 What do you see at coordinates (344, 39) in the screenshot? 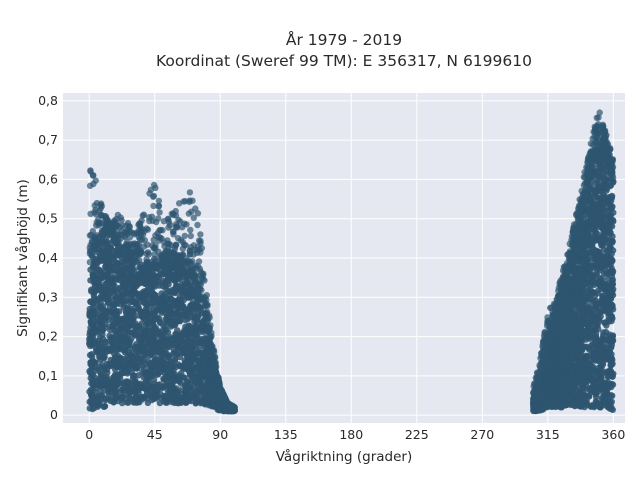
I see `chart-title: År 1979 - 2019` at bounding box center [344, 39].